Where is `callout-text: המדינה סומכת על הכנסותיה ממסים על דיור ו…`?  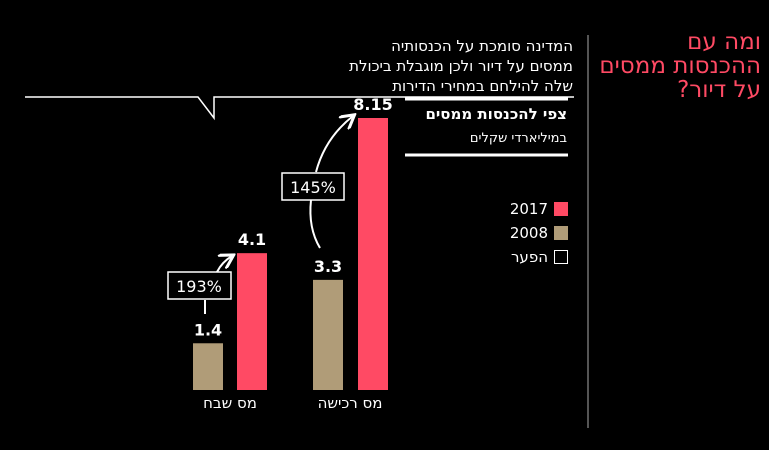
callout-text: המדינה סומכת על הכנסותיה ממסים על דיור ו… is located at coordinates (323, 66).